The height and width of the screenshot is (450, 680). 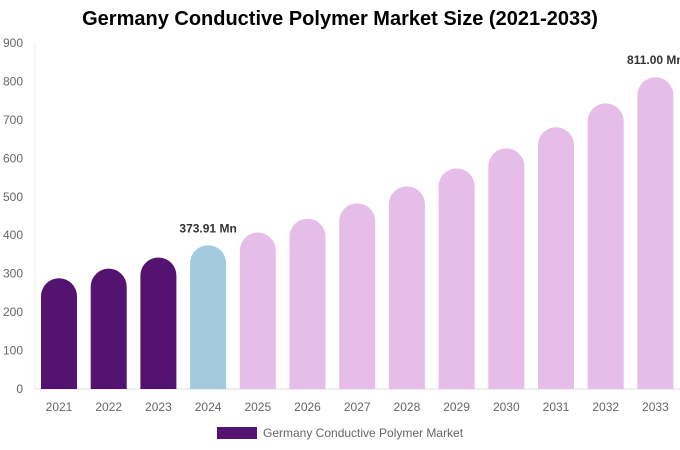 What do you see at coordinates (655, 407) in the screenshot?
I see `x-tick-label: 2033` at bounding box center [655, 407].